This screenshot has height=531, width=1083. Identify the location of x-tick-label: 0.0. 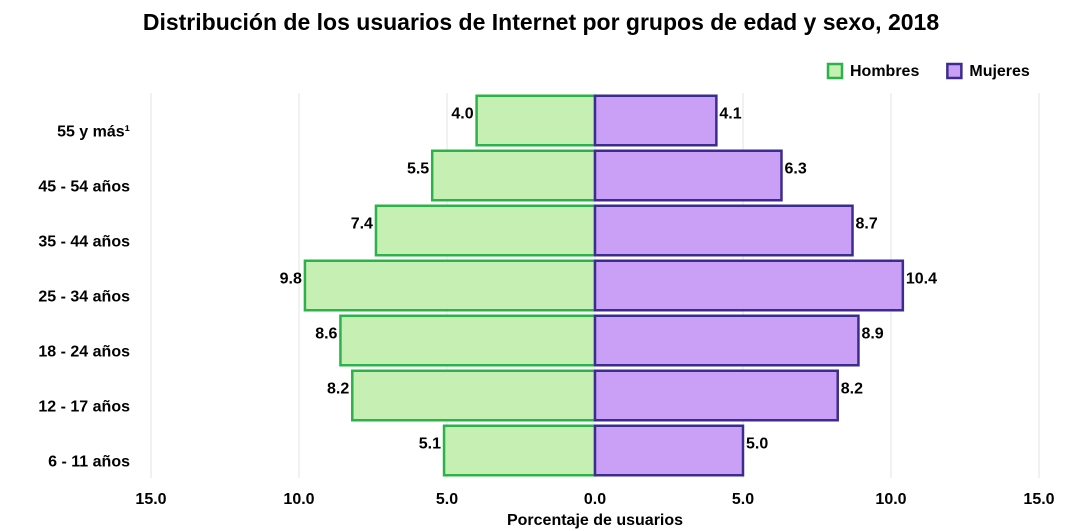
(595, 499).